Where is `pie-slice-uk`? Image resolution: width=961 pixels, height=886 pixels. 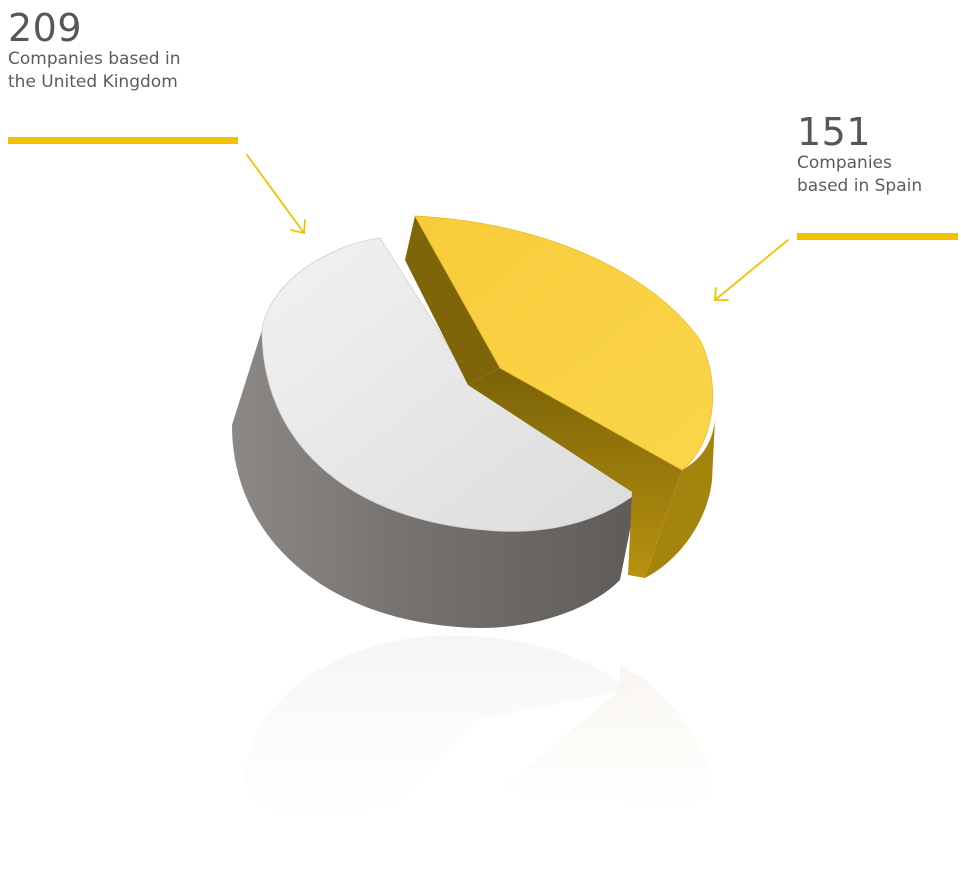
pie-slice-uk is located at coordinates (450, 384).